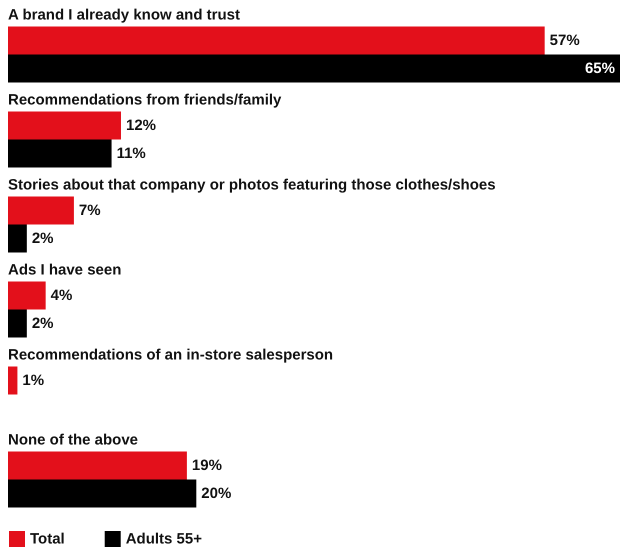 Image resolution: width=628 pixels, height=556 pixels. Describe the element at coordinates (61, 295) in the screenshot. I see `data-label: 4%` at that location.